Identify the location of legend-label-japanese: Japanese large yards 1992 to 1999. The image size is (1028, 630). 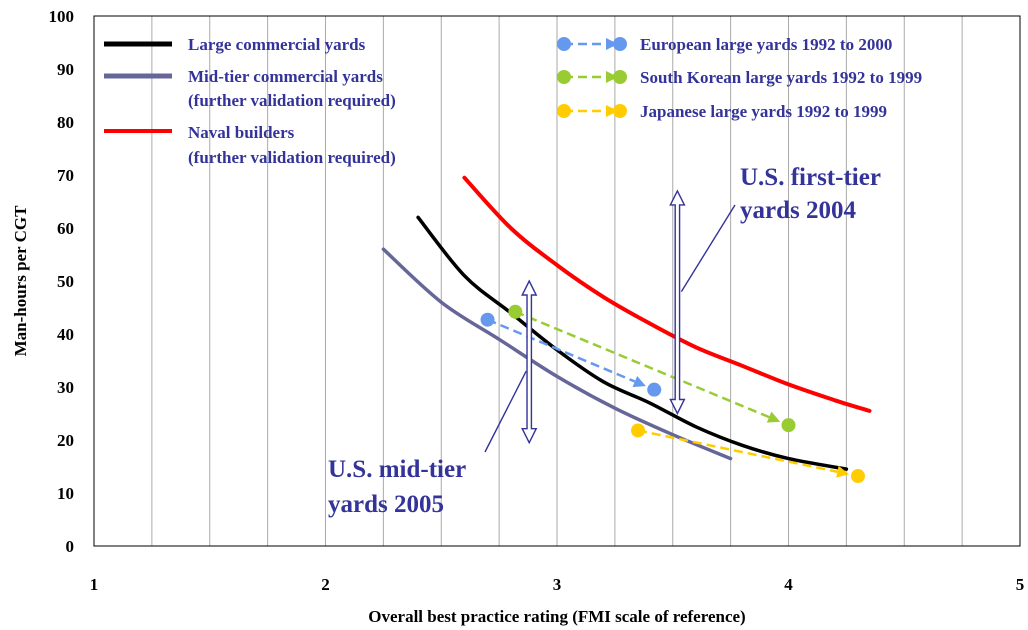
(763, 111).